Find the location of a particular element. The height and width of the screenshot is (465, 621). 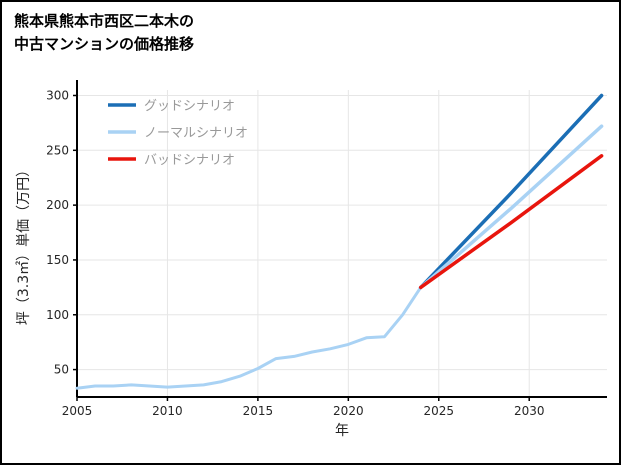

y-tick-label: 250 is located at coordinates (57, 150).